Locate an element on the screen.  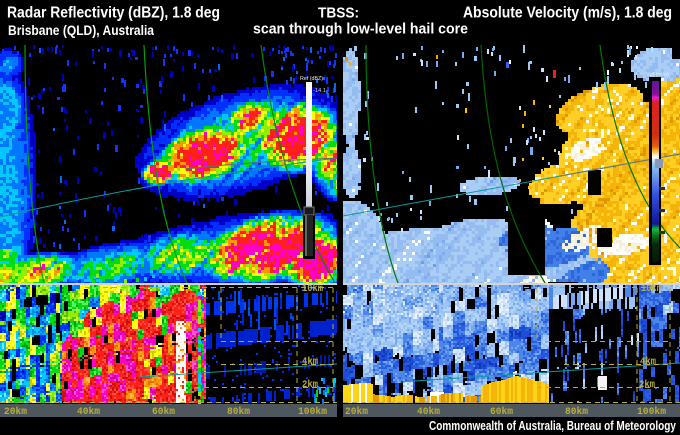
svg-text: Brisbane (QLD), Australia is located at coordinates (81, 30).